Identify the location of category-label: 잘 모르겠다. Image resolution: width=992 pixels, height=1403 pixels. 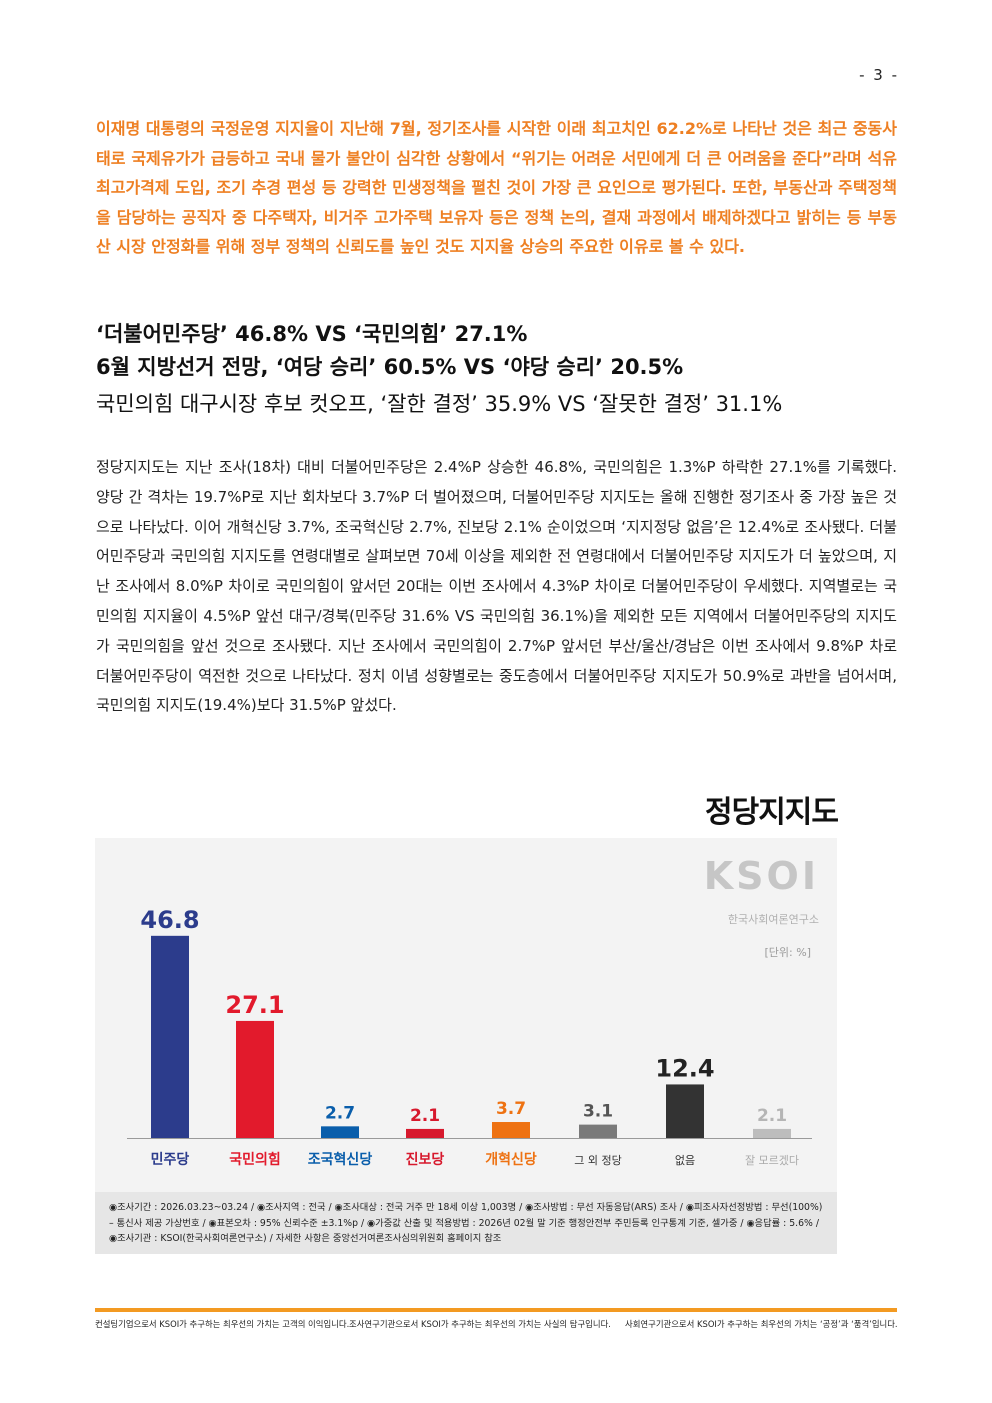
(772, 1160).